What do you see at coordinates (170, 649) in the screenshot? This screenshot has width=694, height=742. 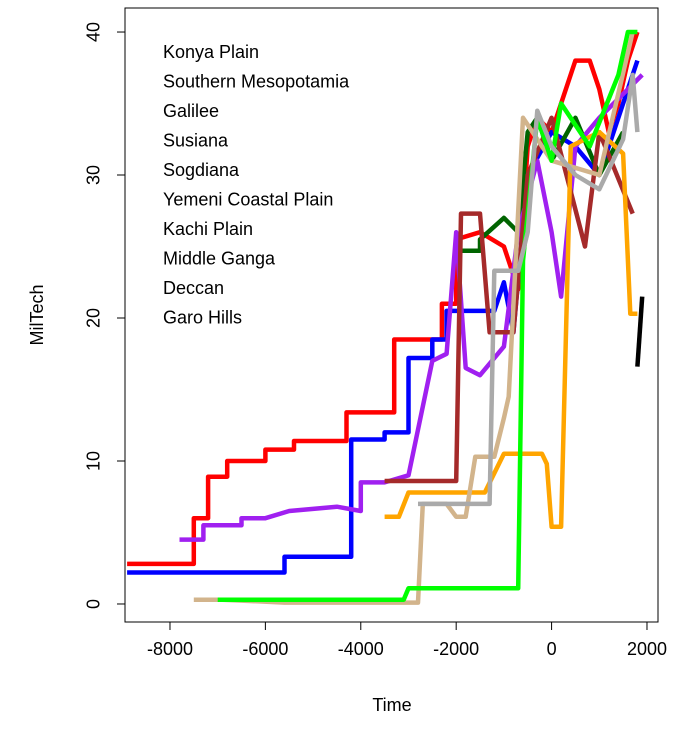 I see `x-tick-label: -8000` at bounding box center [170, 649].